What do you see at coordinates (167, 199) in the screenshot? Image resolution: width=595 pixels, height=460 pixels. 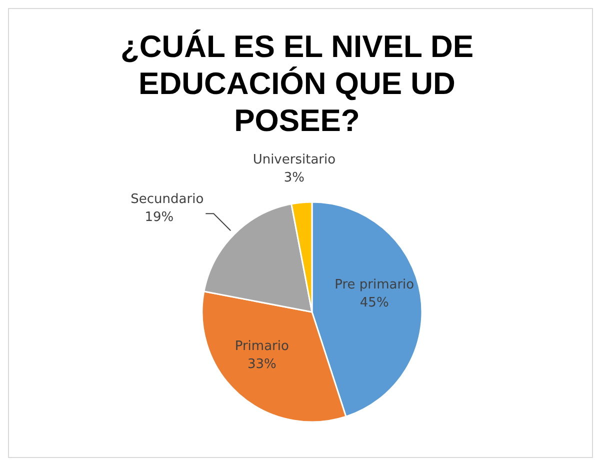 I see `slice-label: Secundario` at bounding box center [167, 199].